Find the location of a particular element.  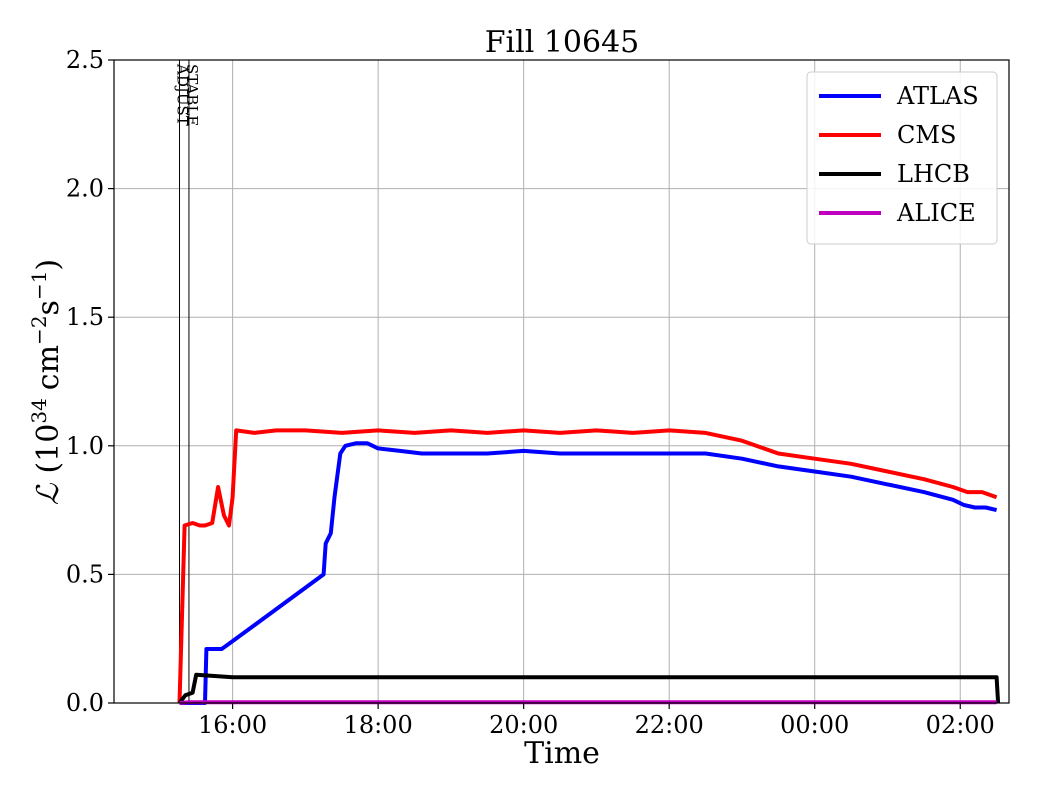

y-axis-s: s is located at coordinates (48, 307).